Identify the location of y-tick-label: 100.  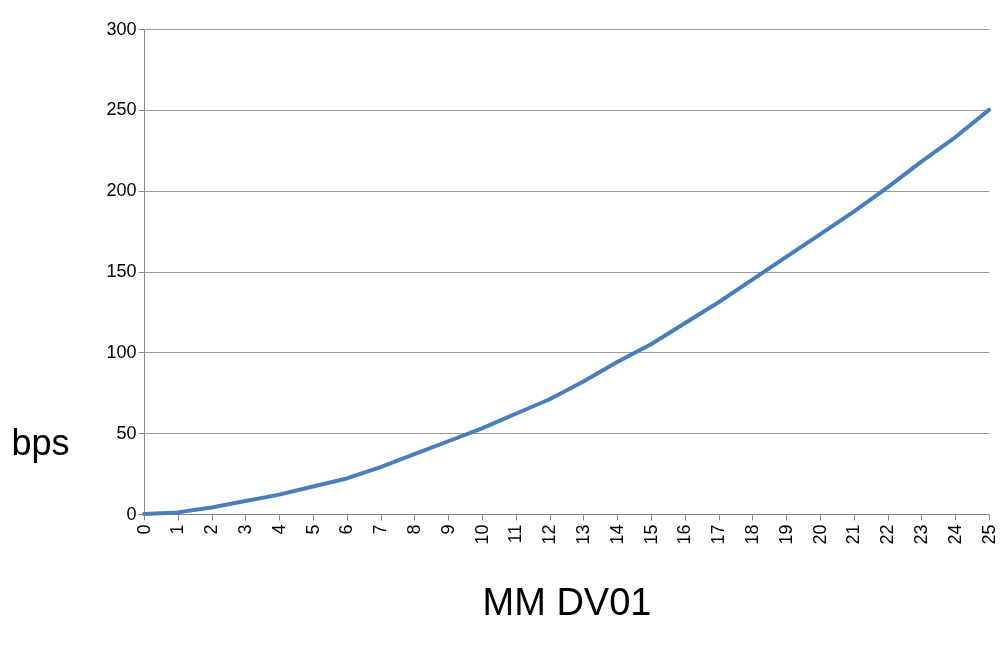
(121, 351).